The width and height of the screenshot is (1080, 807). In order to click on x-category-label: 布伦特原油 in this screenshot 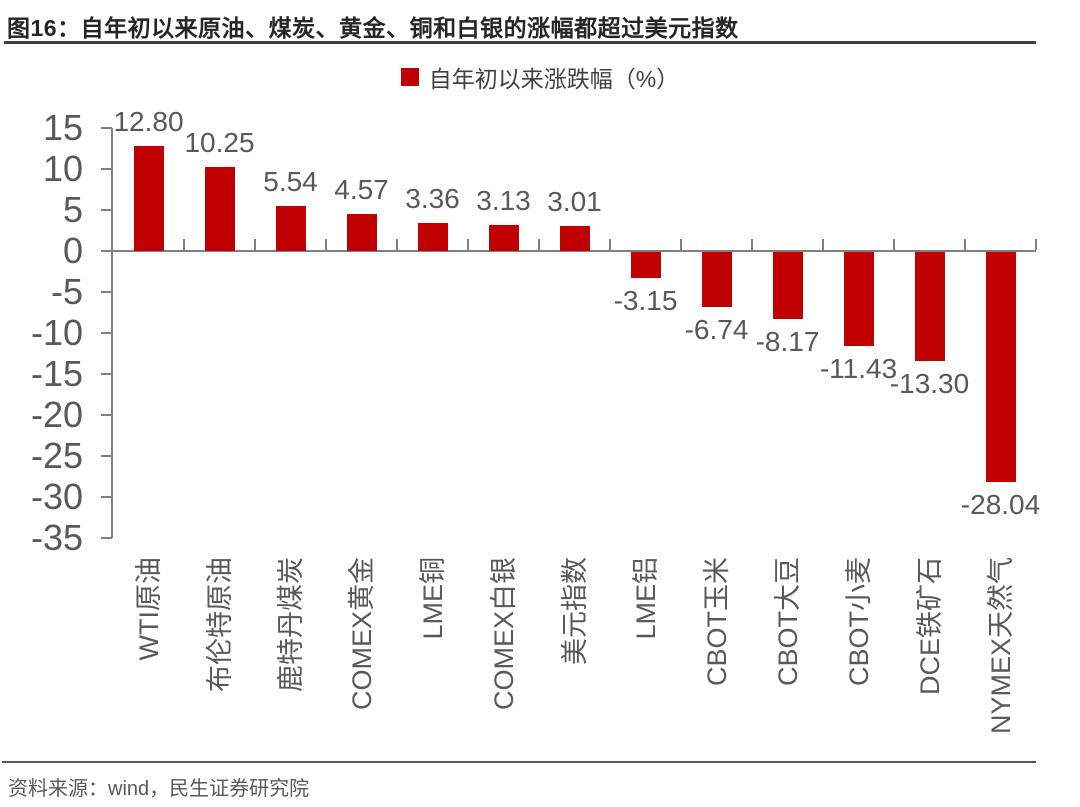, I will do `click(219, 664)`.